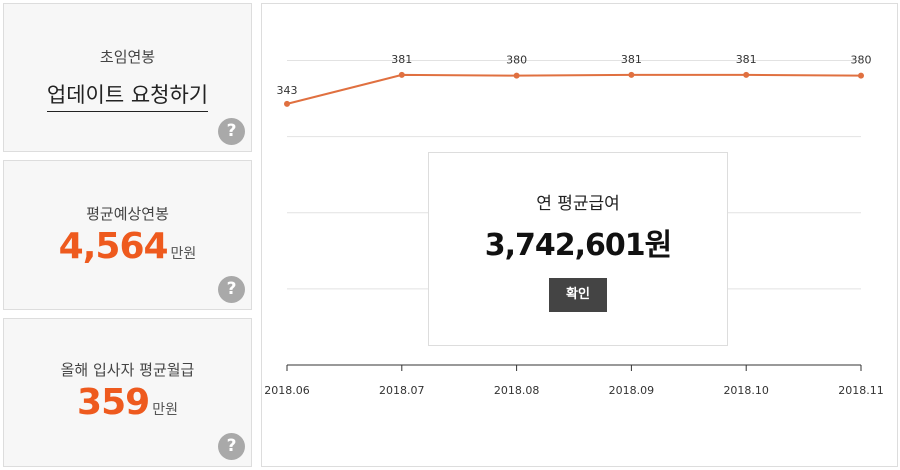 The height and width of the screenshot is (470, 900). What do you see at coordinates (517, 390) in the screenshot?
I see `x-tick-label: 2018.08` at bounding box center [517, 390].